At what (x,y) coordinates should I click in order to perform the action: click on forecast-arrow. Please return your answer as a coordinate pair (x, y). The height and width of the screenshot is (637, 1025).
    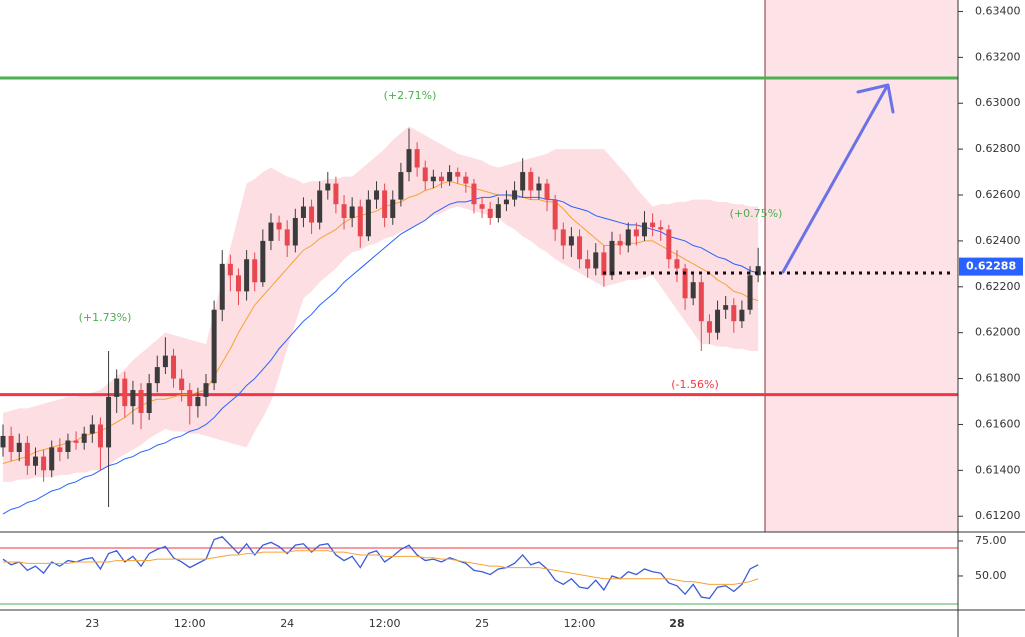
    Looking at the image, I should click on (834, 180).